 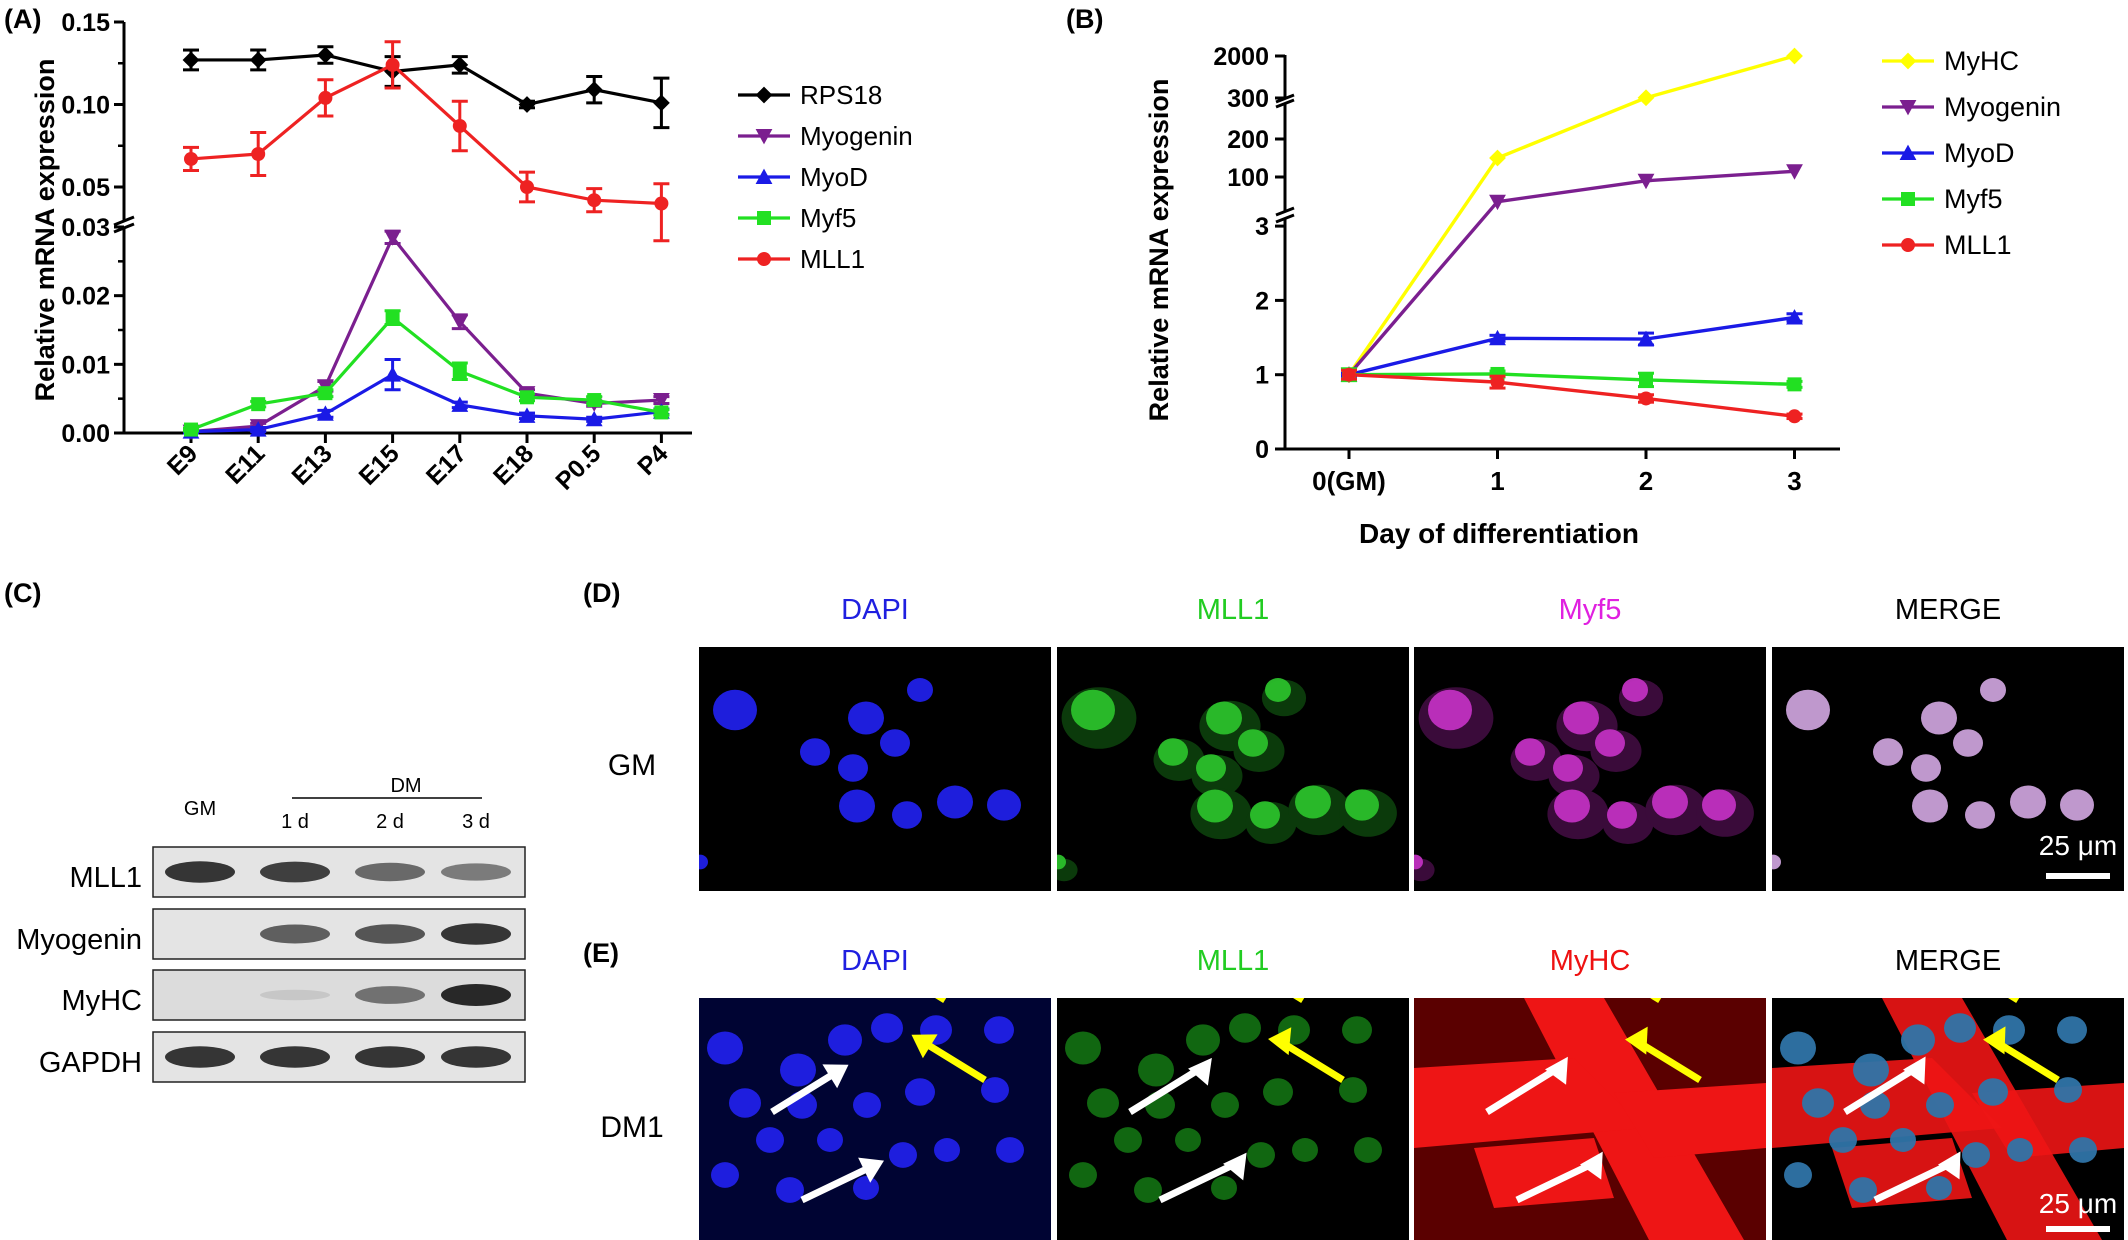 What do you see at coordinates (1248, 140) in the screenshot?
I see `b-ytick-label: 200` at bounding box center [1248, 140].